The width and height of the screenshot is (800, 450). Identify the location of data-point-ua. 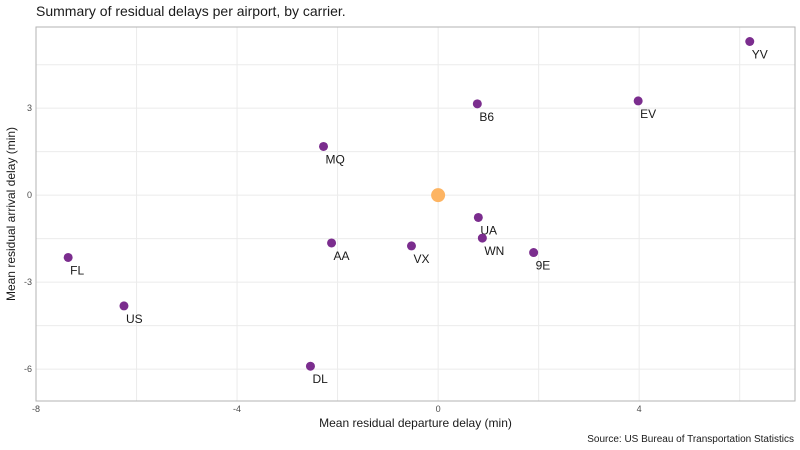
(478, 217).